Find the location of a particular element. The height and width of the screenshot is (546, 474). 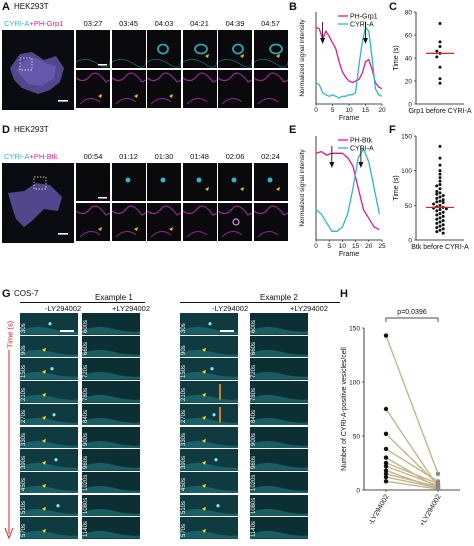

frame-time-label: 510s is located at coordinates (24, 508).